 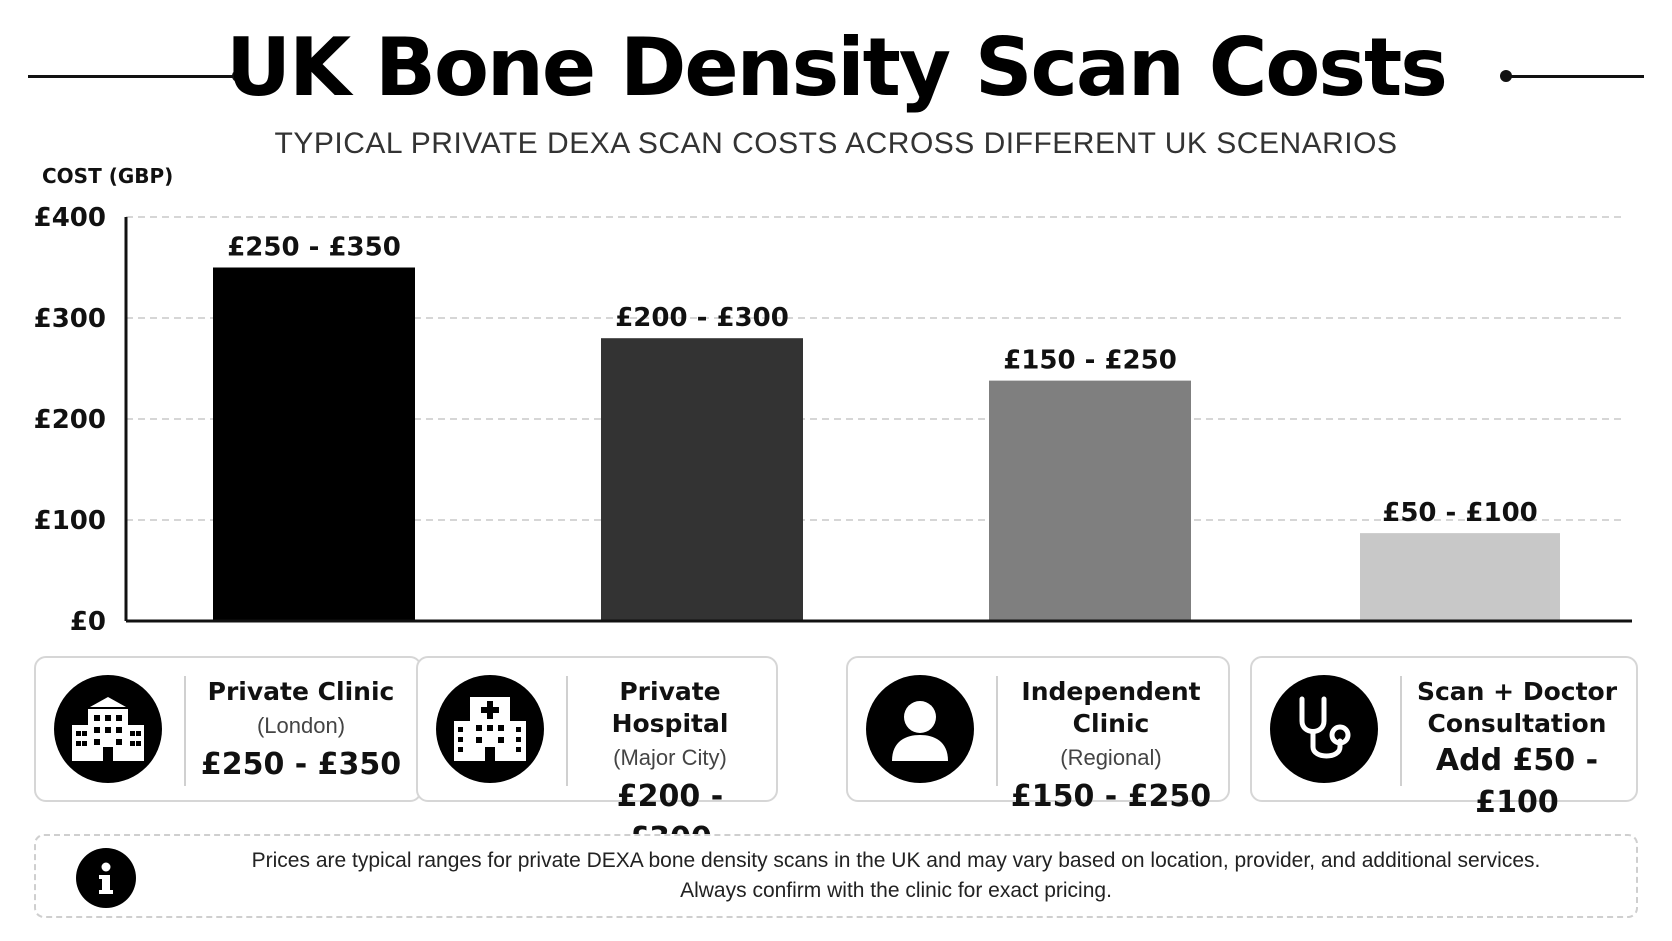 What do you see at coordinates (1575, 76) in the screenshot?
I see `title-rule-right` at bounding box center [1575, 76].